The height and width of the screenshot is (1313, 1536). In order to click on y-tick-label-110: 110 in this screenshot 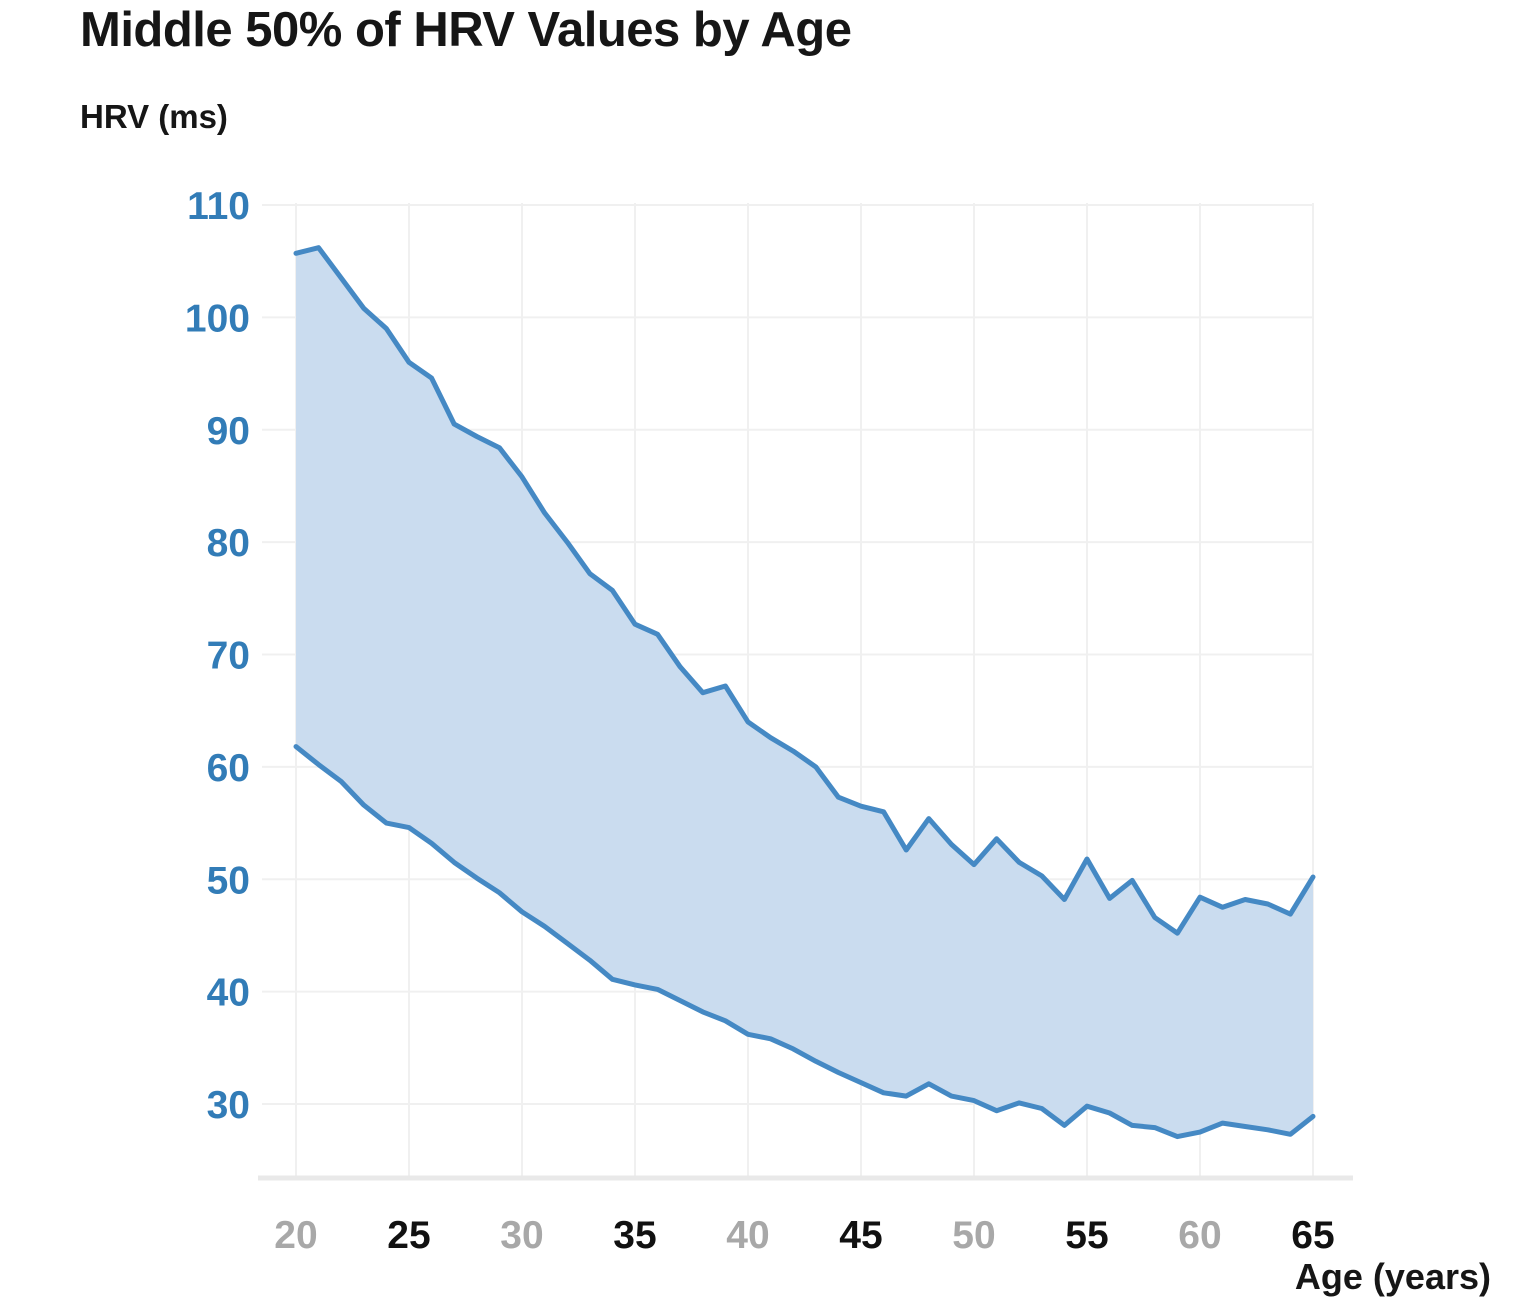, I will do `click(218, 206)`.